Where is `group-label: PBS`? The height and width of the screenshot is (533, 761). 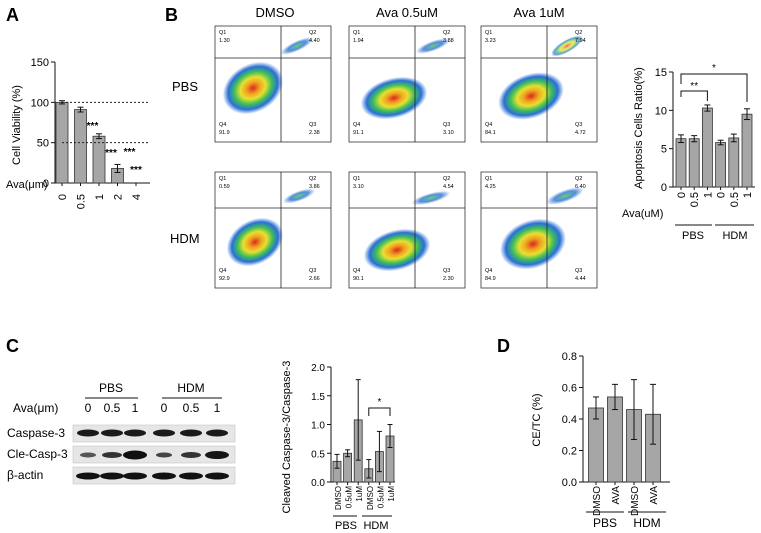 group-label: PBS is located at coordinates (693, 236).